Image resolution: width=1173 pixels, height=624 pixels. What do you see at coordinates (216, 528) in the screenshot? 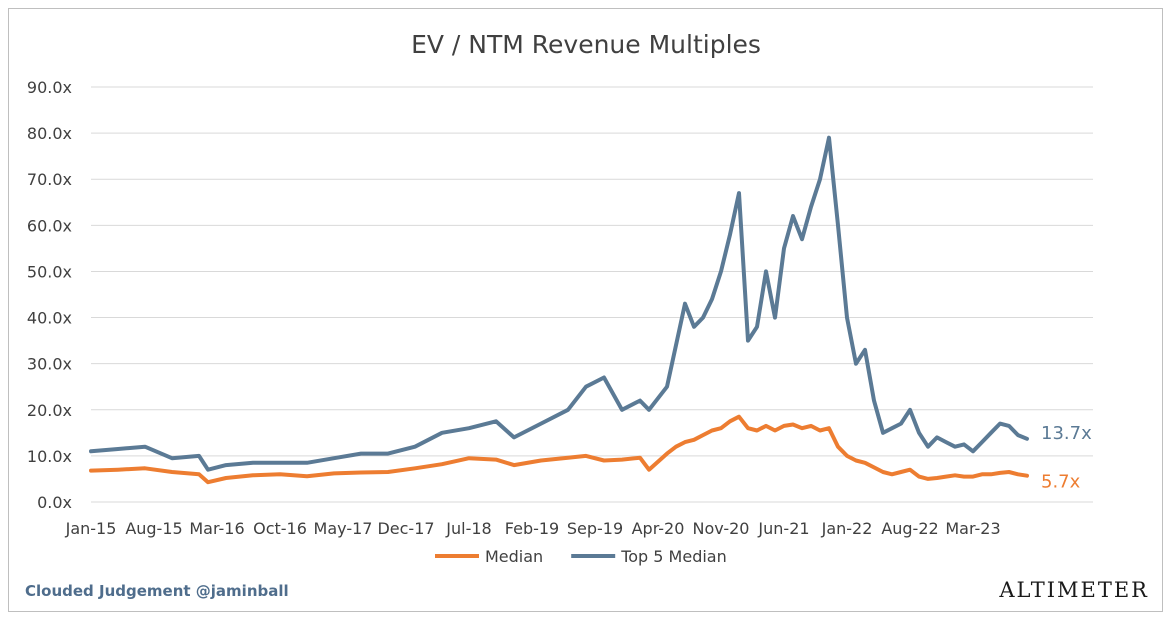
I see `x-tick-label: Mar-16` at bounding box center [216, 528].